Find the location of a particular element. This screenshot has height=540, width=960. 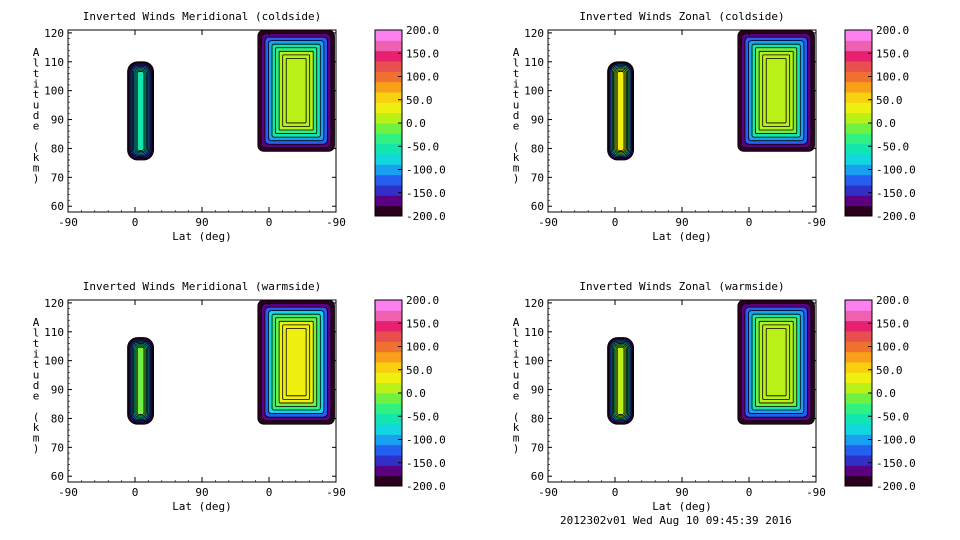

chart-title: Inverted Winds Meridional (coldside) is located at coordinates (202, 16).